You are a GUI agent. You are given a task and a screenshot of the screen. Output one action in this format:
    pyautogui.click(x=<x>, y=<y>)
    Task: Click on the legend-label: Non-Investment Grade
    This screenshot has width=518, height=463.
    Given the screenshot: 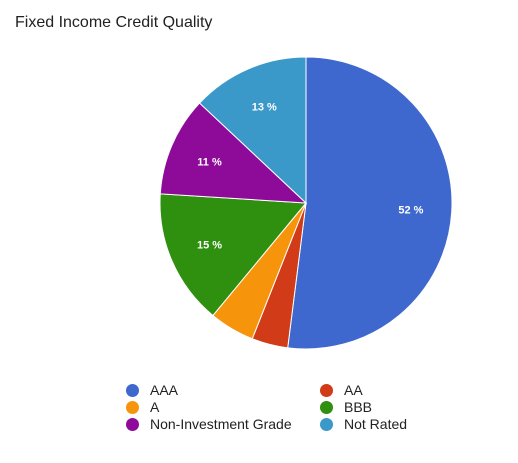 What is the action you would take?
    pyautogui.click(x=221, y=424)
    